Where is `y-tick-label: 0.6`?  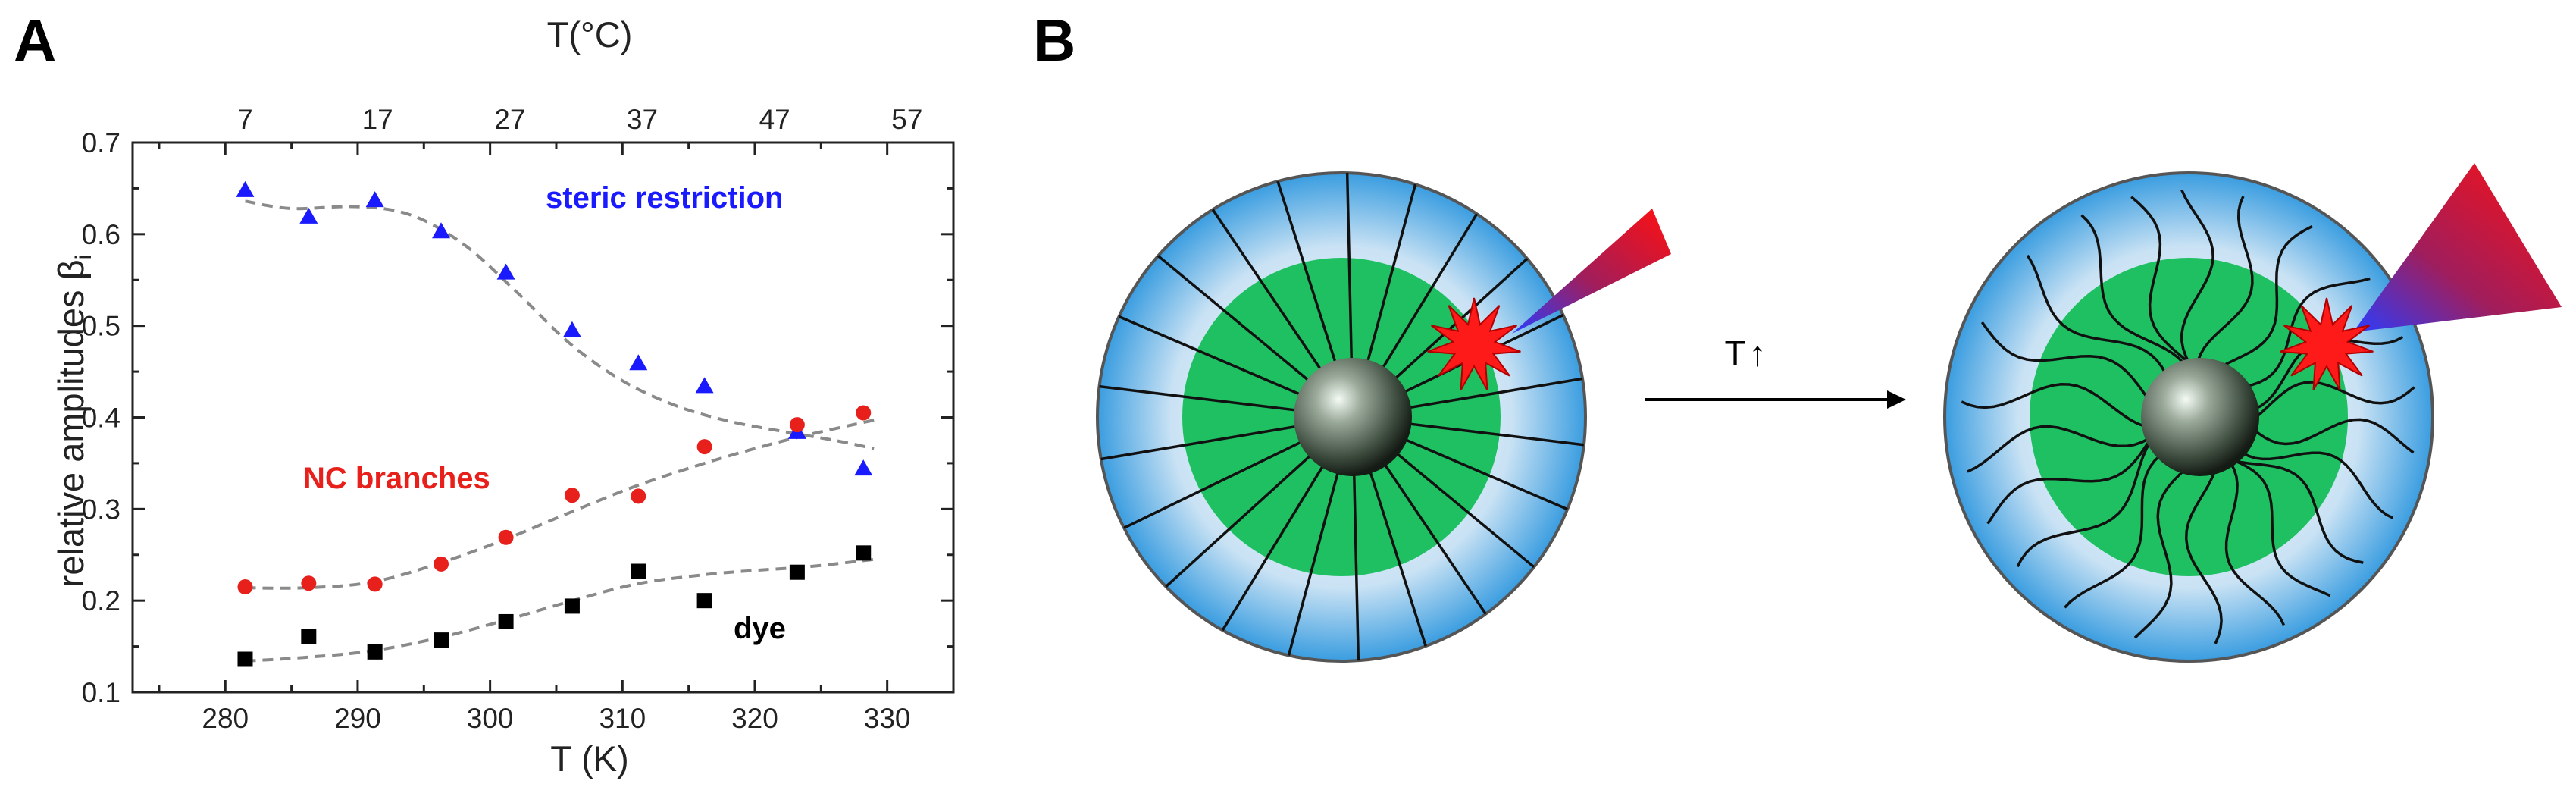 y-tick-label: 0.6 is located at coordinates (101, 234).